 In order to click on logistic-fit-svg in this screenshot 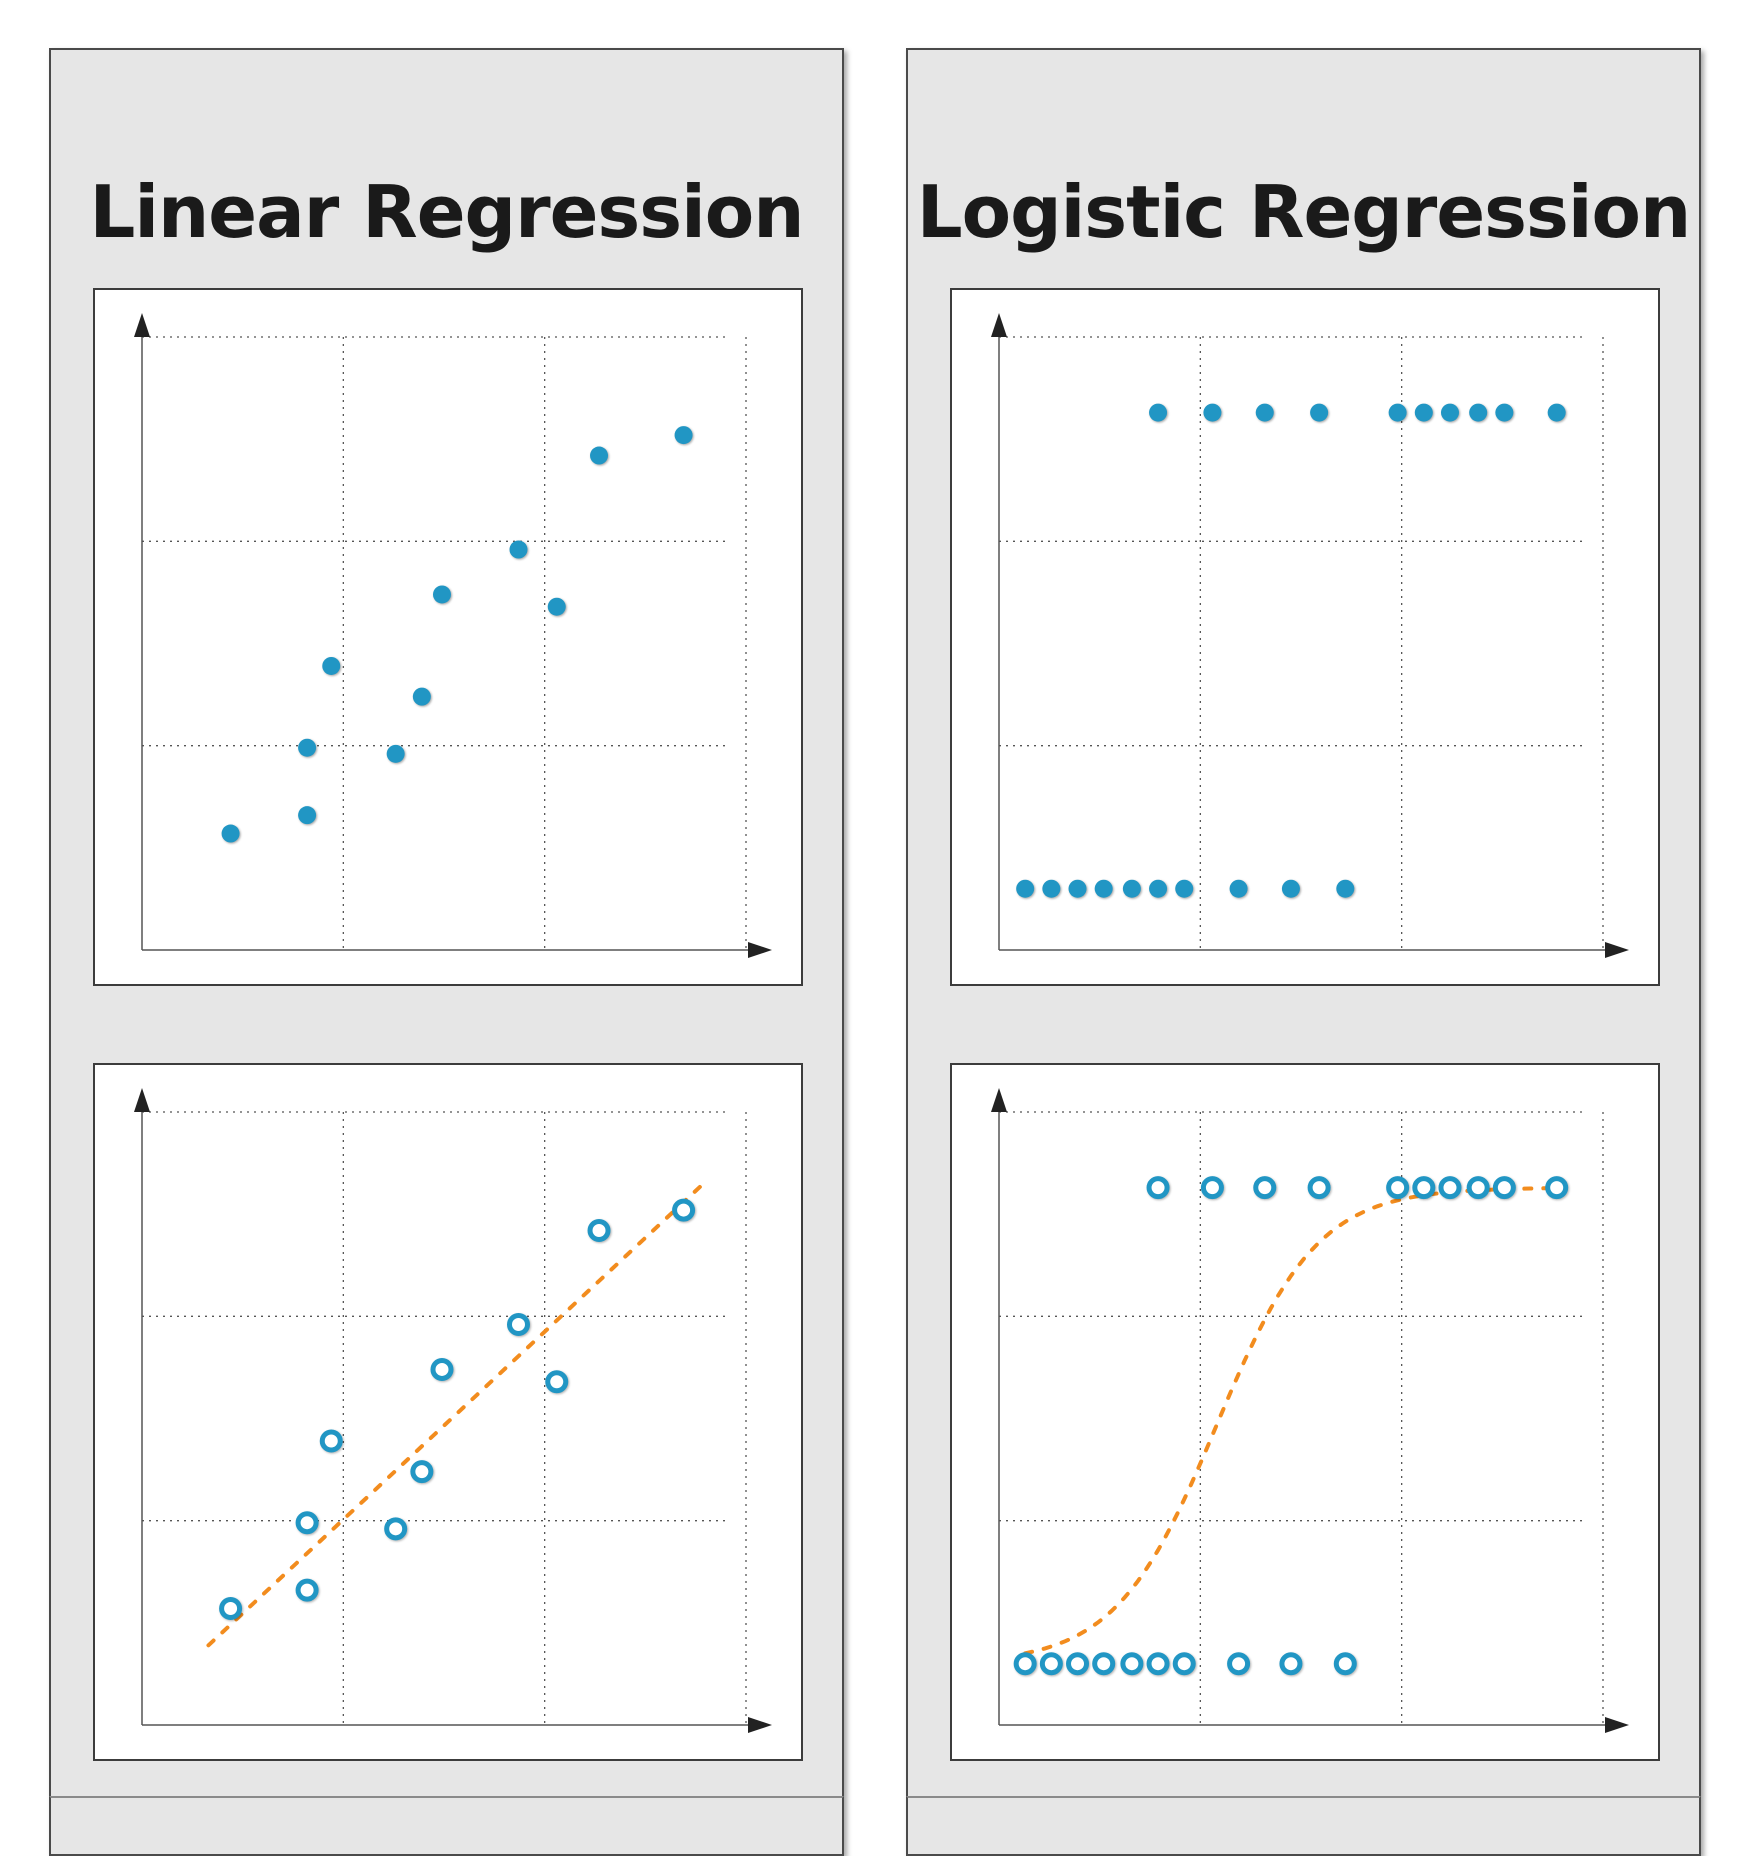, I will do `click(1310, 1410)`.